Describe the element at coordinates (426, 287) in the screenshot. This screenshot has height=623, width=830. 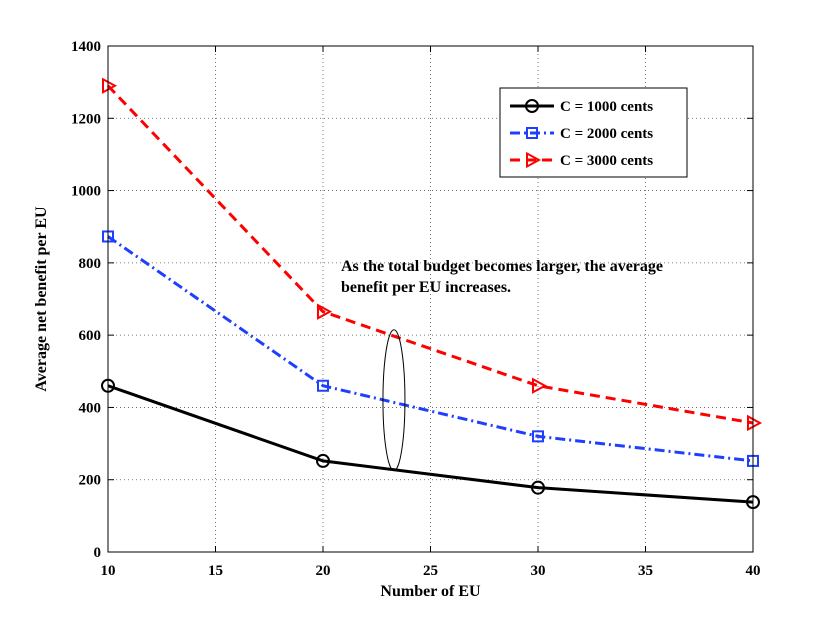
I see `annotation-text-line-2: benefit per EU increases.` at that location.